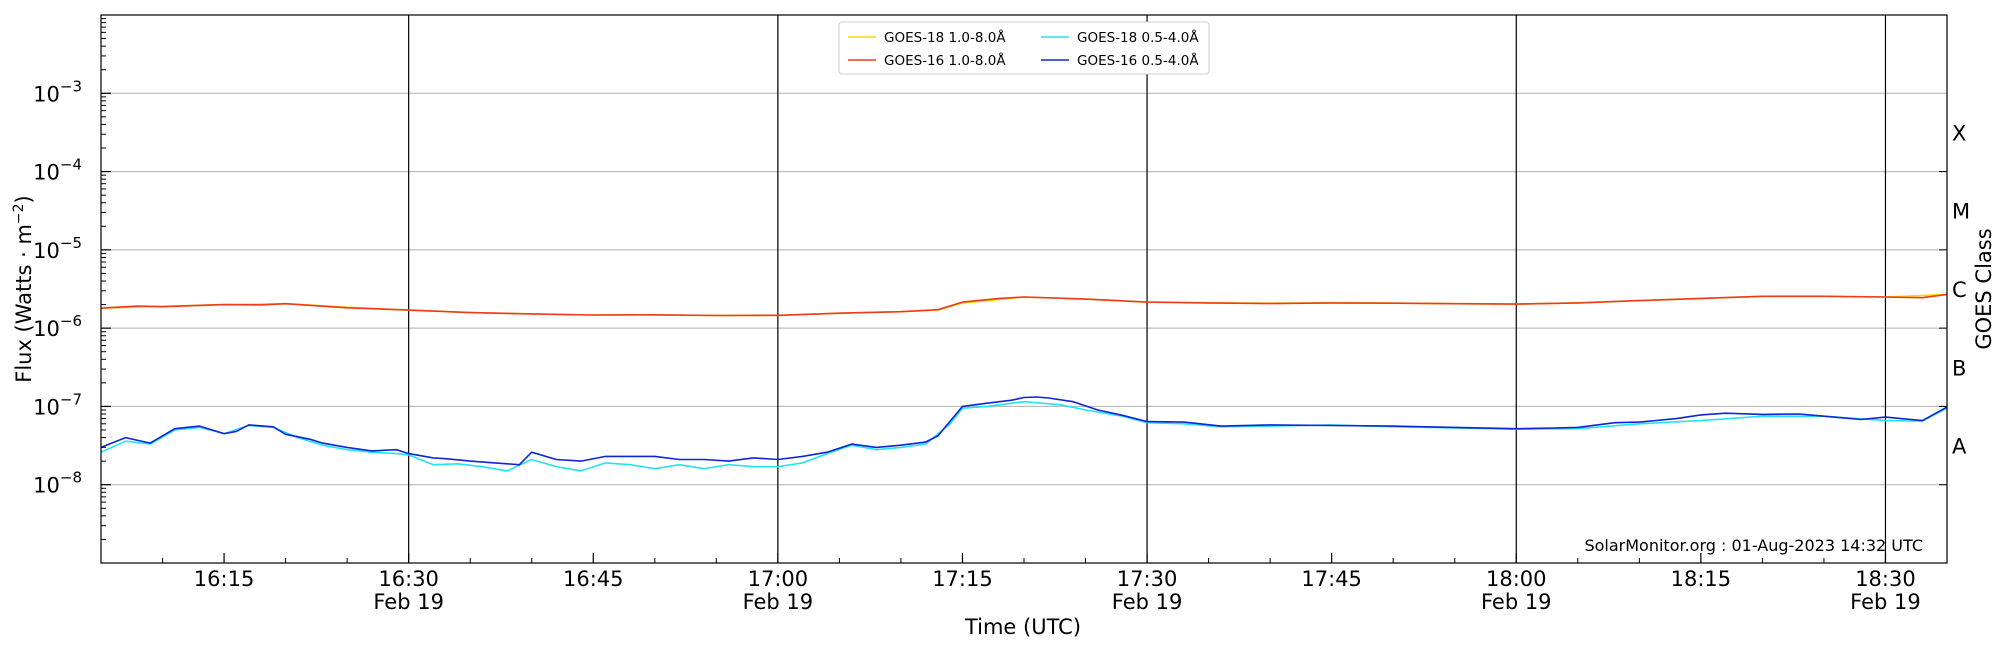 This screenshot has width=2000, height=650. What do you see at coordinates (1138, 60) in the screenshot?
I see `legend-label-4: GOES-16 0.5-4.0Å` at bounding box center [1138, 60].